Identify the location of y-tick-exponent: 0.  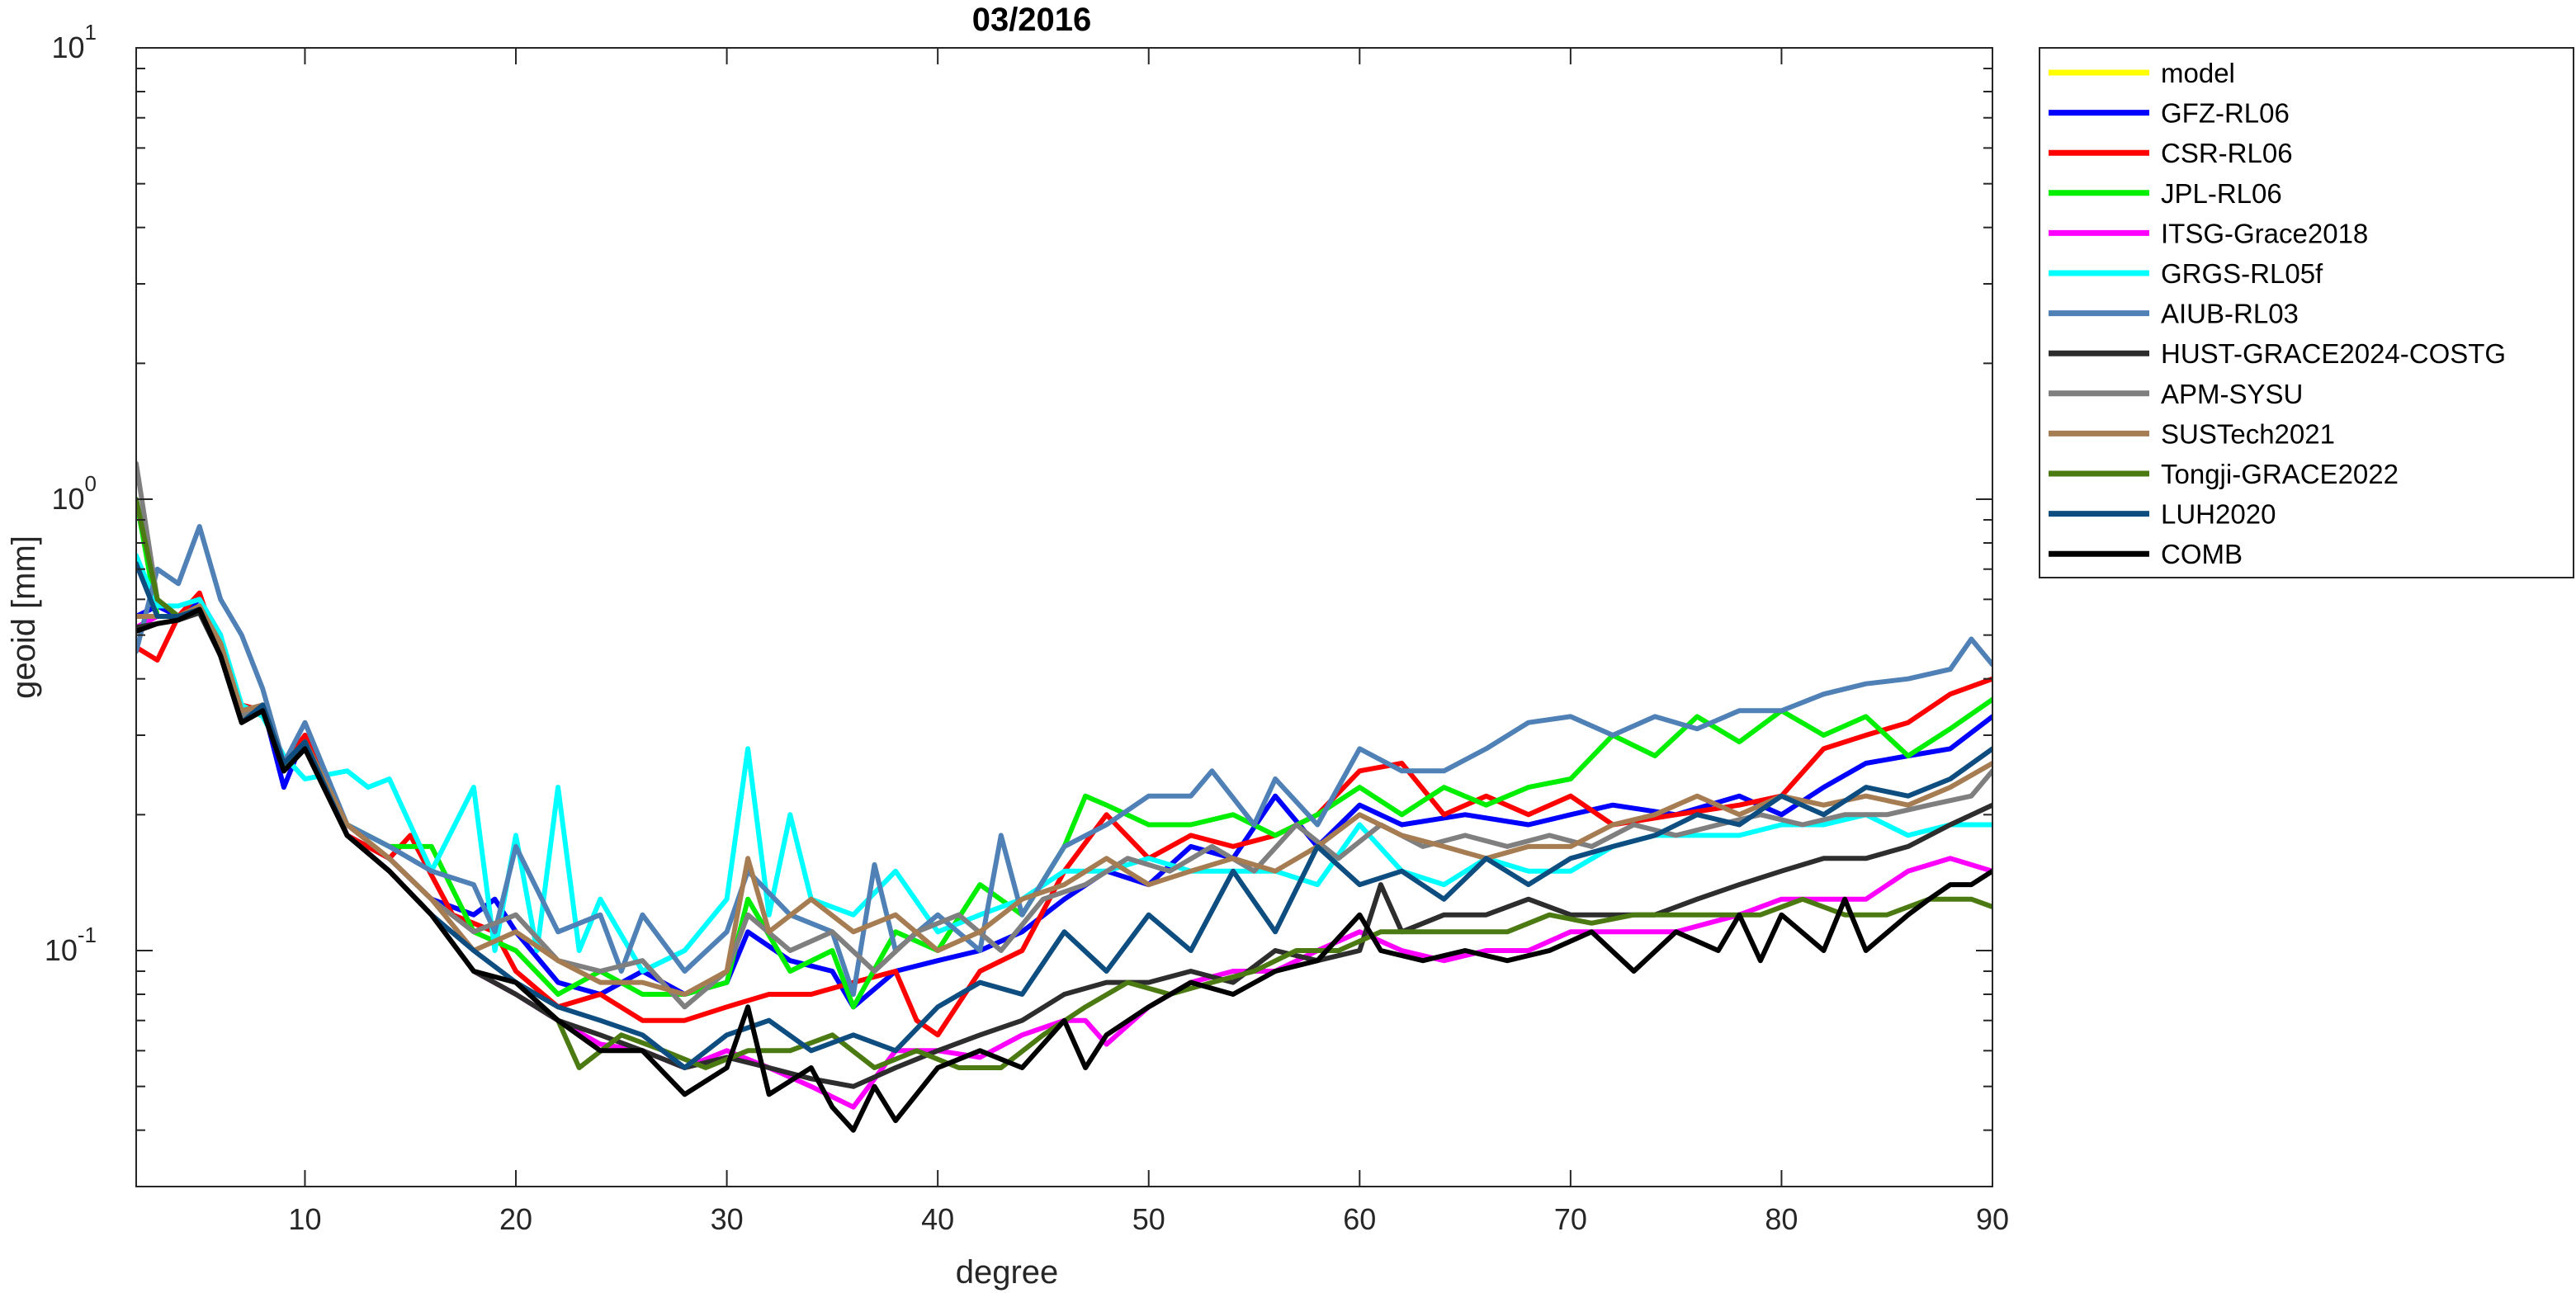
(91, 484).